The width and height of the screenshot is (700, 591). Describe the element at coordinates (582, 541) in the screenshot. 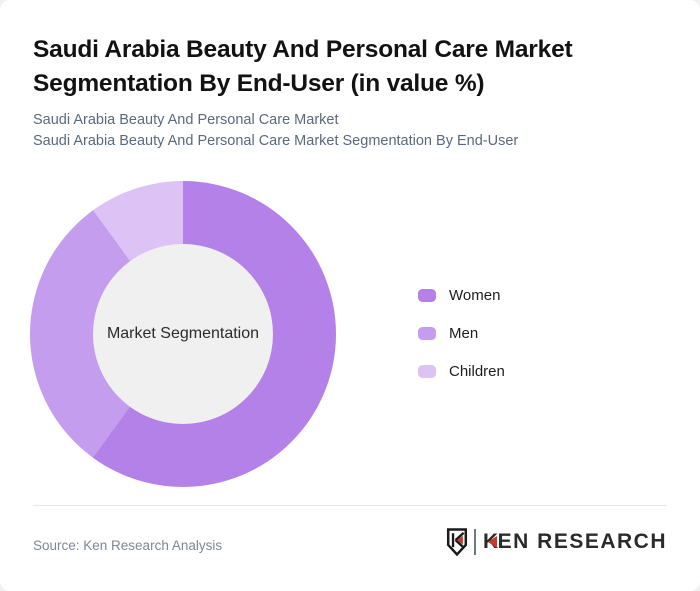

I see `wordmark-rest: EN RESEARCH` at that location.